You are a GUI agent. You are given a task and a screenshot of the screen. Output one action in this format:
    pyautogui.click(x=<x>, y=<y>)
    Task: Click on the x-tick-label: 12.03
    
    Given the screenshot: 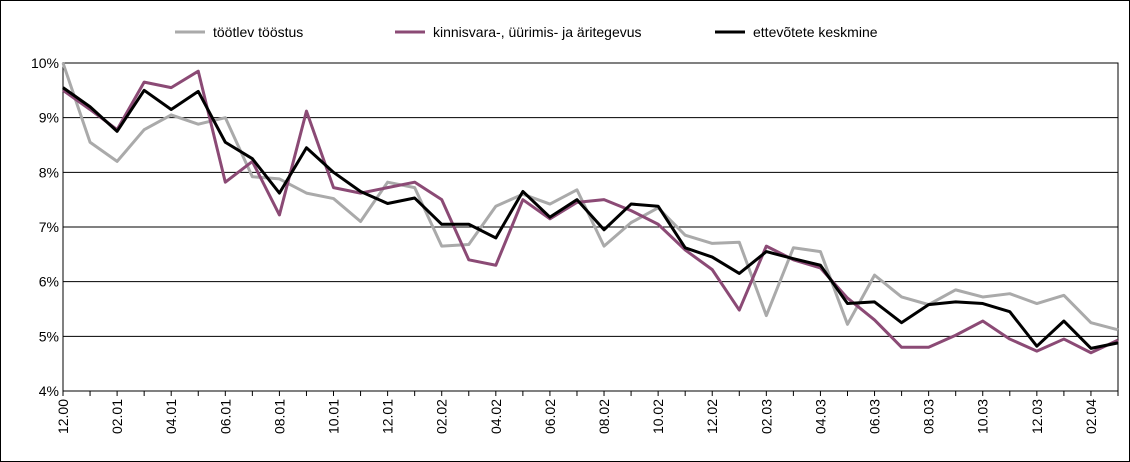 What is the action you would take?
    pyautogui.click(x=1037, y=416)
    